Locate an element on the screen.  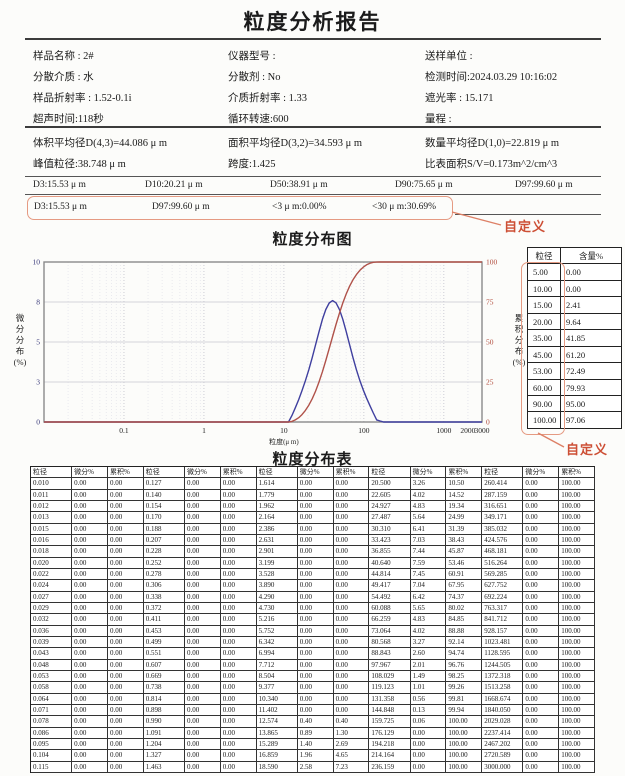
dist-cum-cell: 99.26 is located at coordinates (464, 688).